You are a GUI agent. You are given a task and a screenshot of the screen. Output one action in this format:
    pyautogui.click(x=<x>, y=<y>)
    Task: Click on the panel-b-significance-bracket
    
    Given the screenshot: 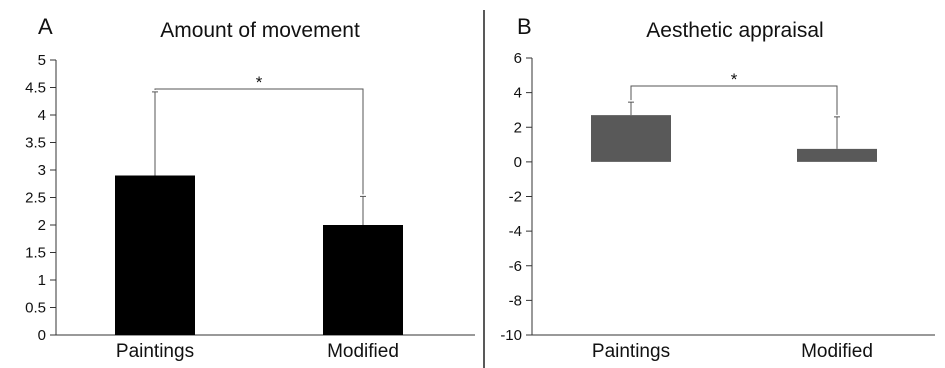 What is the action you would take?
    pyautogui.click(x=734, y=100)
    